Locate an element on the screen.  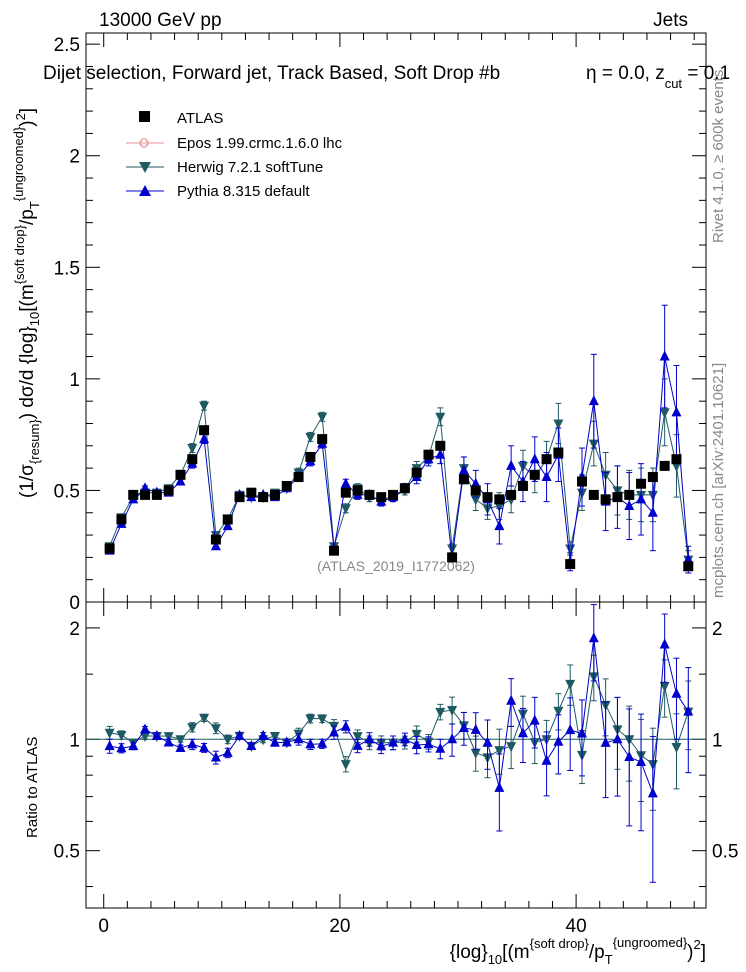
ratio-tick-label: 0.5 is located at coordinates (67, 852).